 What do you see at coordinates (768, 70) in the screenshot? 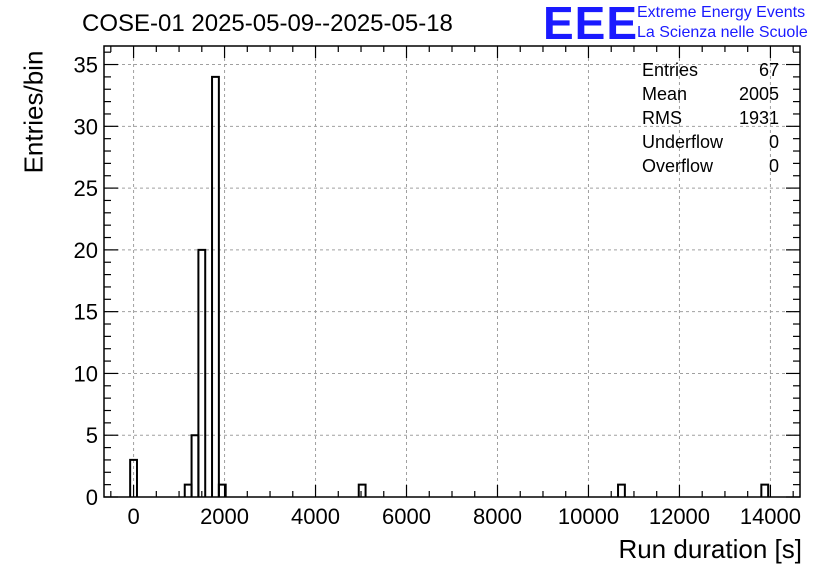
I see `stat-value: 67` at bounding box center [768, 70].